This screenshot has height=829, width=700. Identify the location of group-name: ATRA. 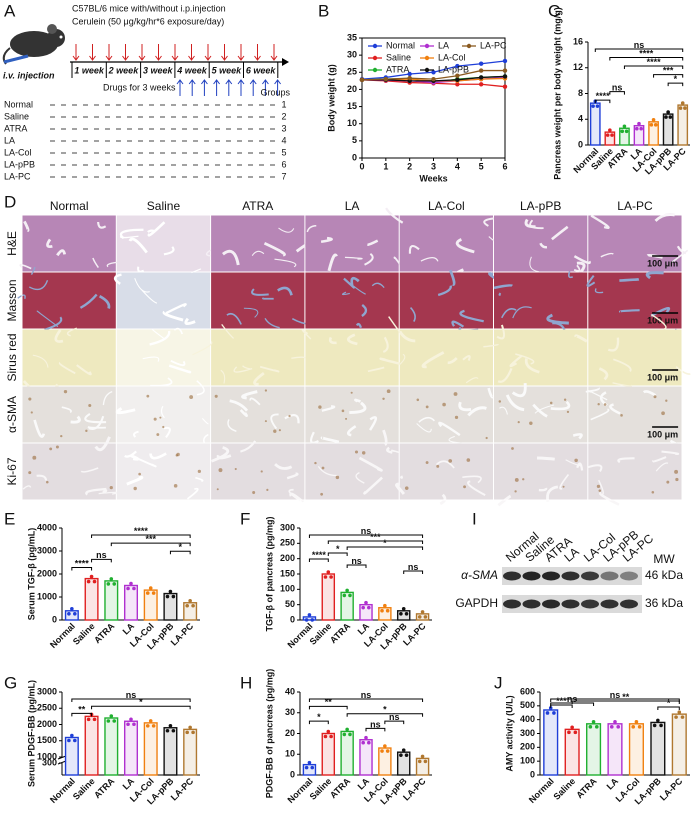
(15, 128).